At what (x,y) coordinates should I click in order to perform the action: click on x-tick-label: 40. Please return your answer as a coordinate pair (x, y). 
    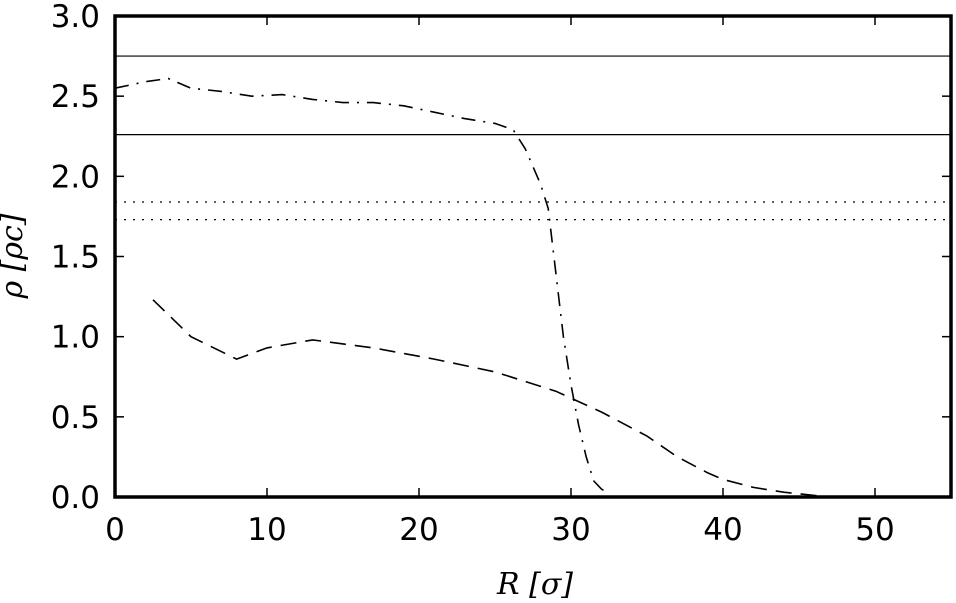
    Looking at the image, I should click on (722, 530).